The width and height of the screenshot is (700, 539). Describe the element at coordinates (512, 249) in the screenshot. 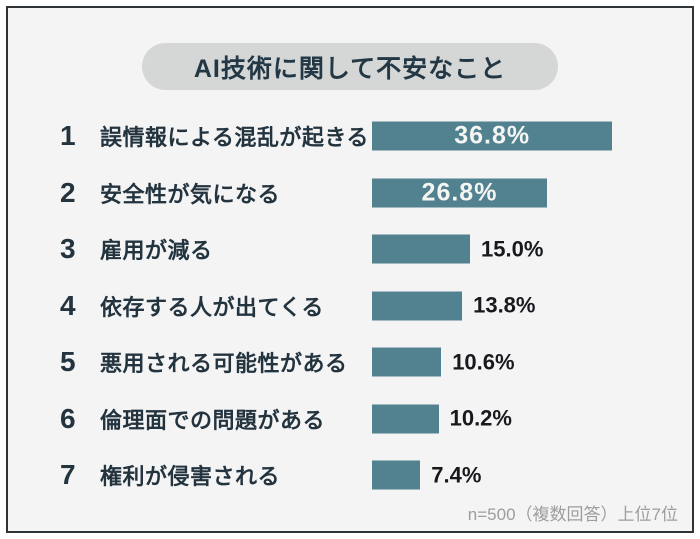

I see `value-label-outside: 15.0%` at that location.